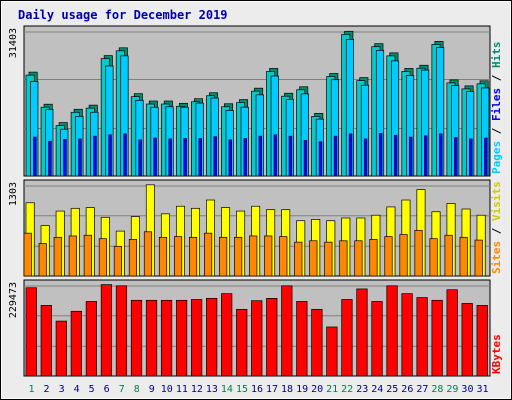 The image size is (512, 400). Describe the element at coordinates (287, 389) in the screenshot. I see `x-axis-label: 18` at that location.